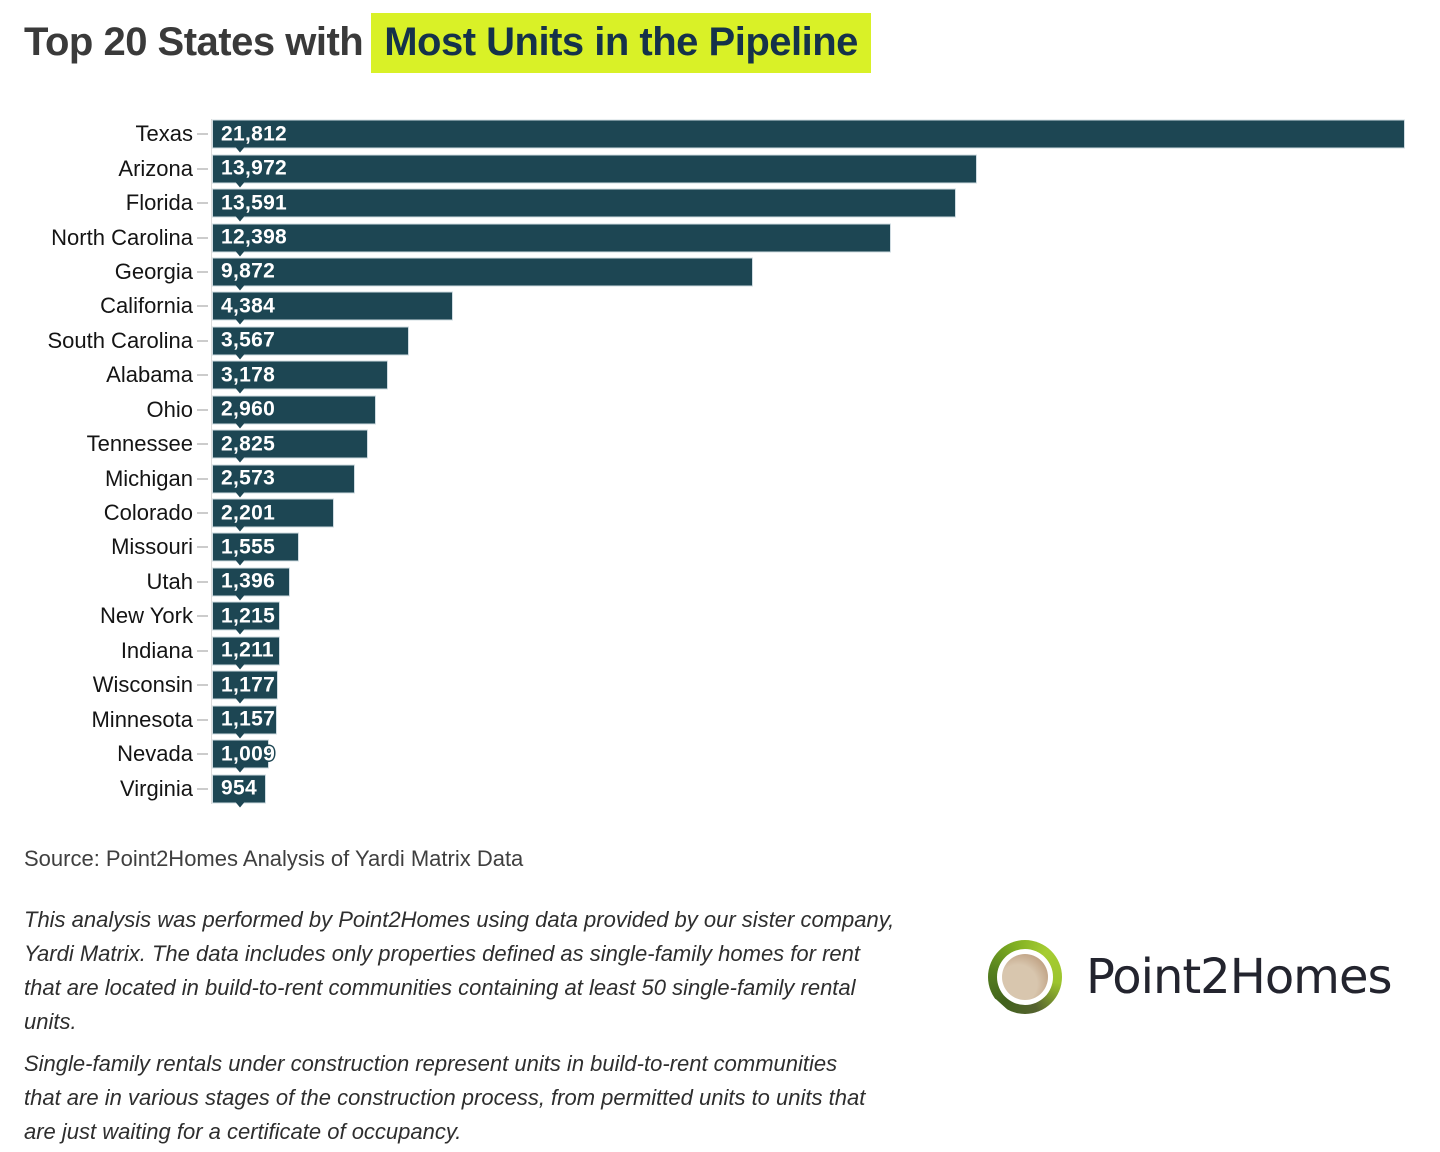 Image resolution: width=1440 pixels, height=1152 pixels. Describe the element at coordinates (720, 720) in the screenshot. I see `bar-row: Minnesota 1,157` at that location.